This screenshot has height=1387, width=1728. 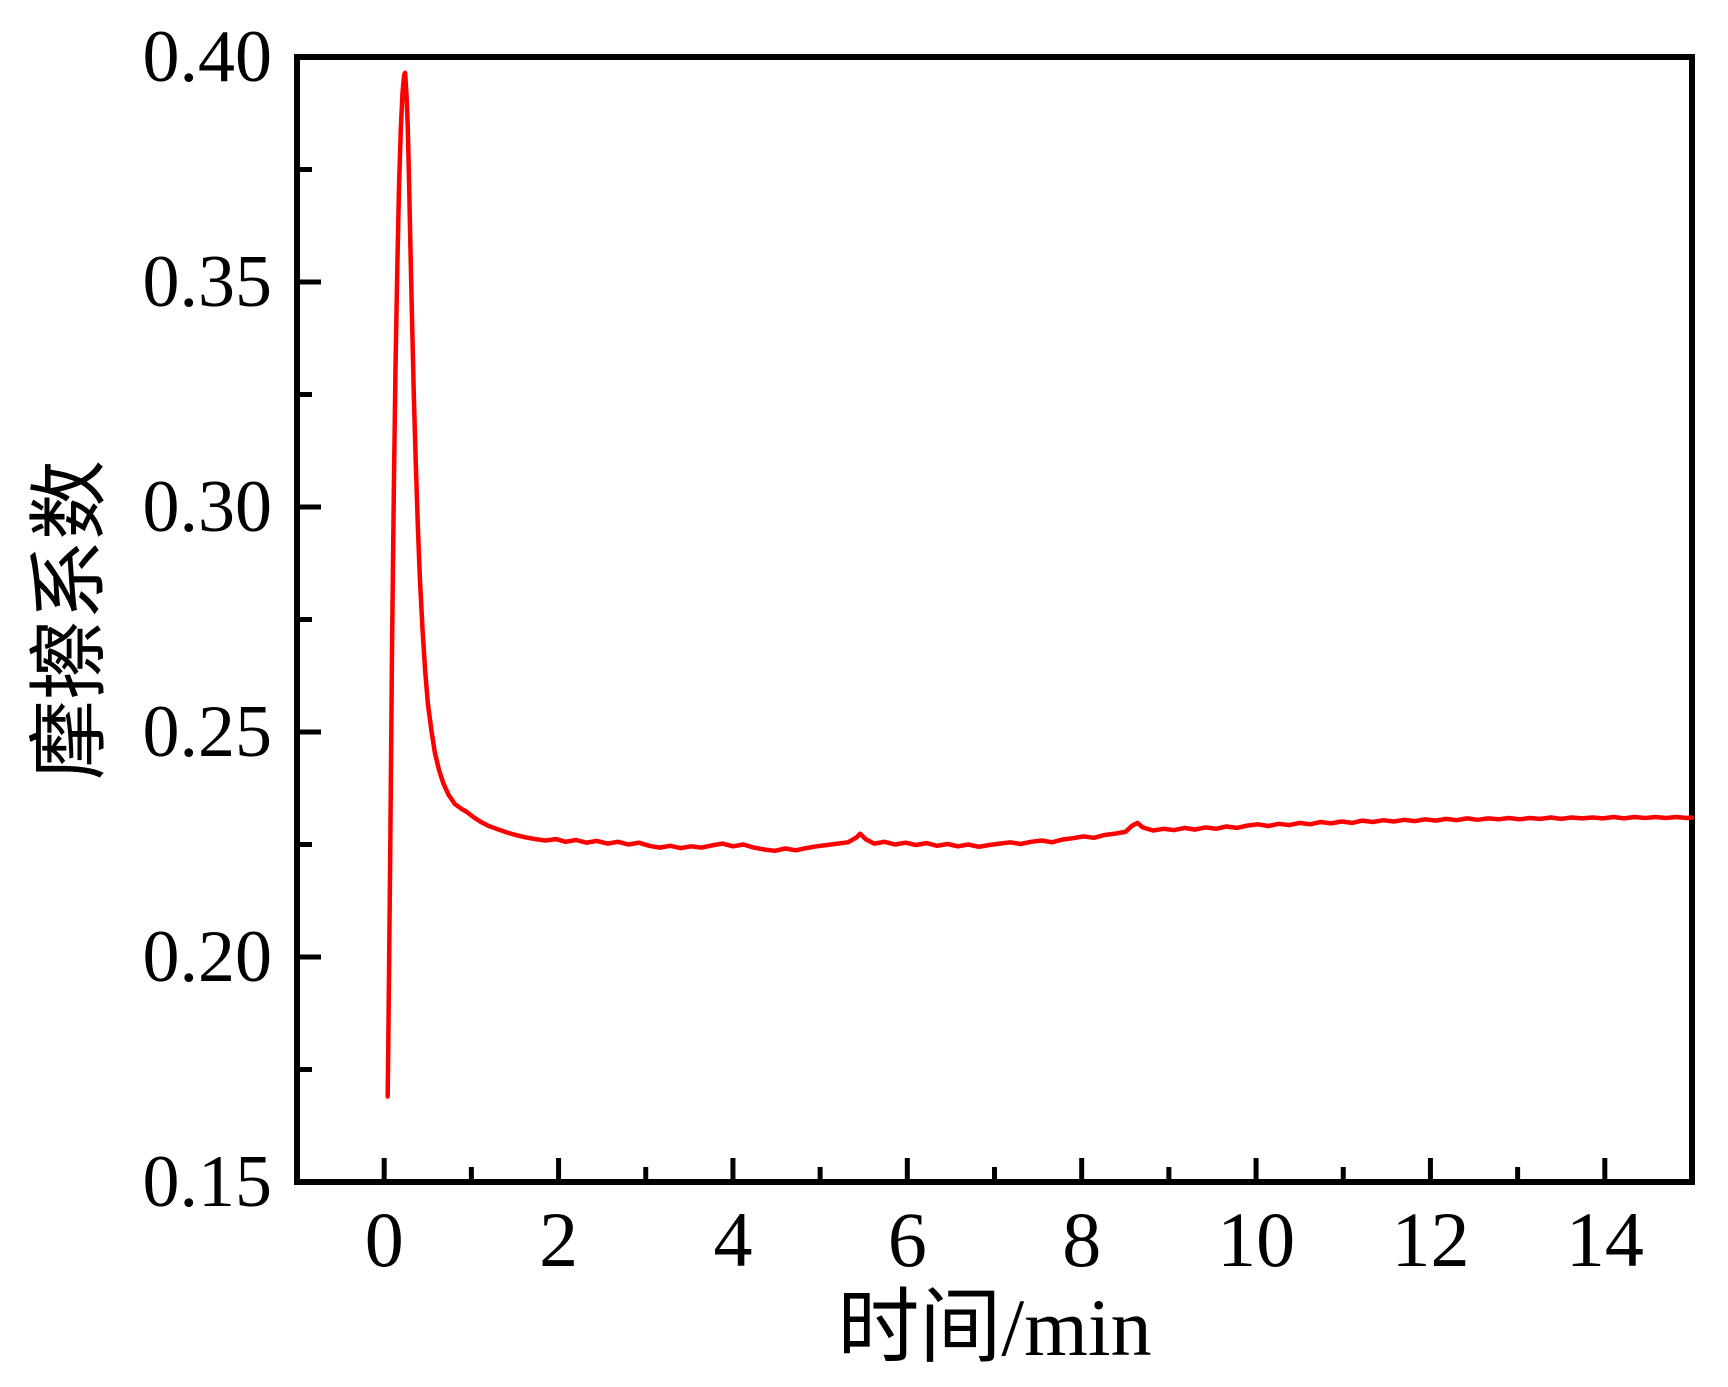 What do you see at coordinates (207, 282) in the screenshot?
I see `y-tick-label-0.35: 0.35` at bounding box center [207, 282].